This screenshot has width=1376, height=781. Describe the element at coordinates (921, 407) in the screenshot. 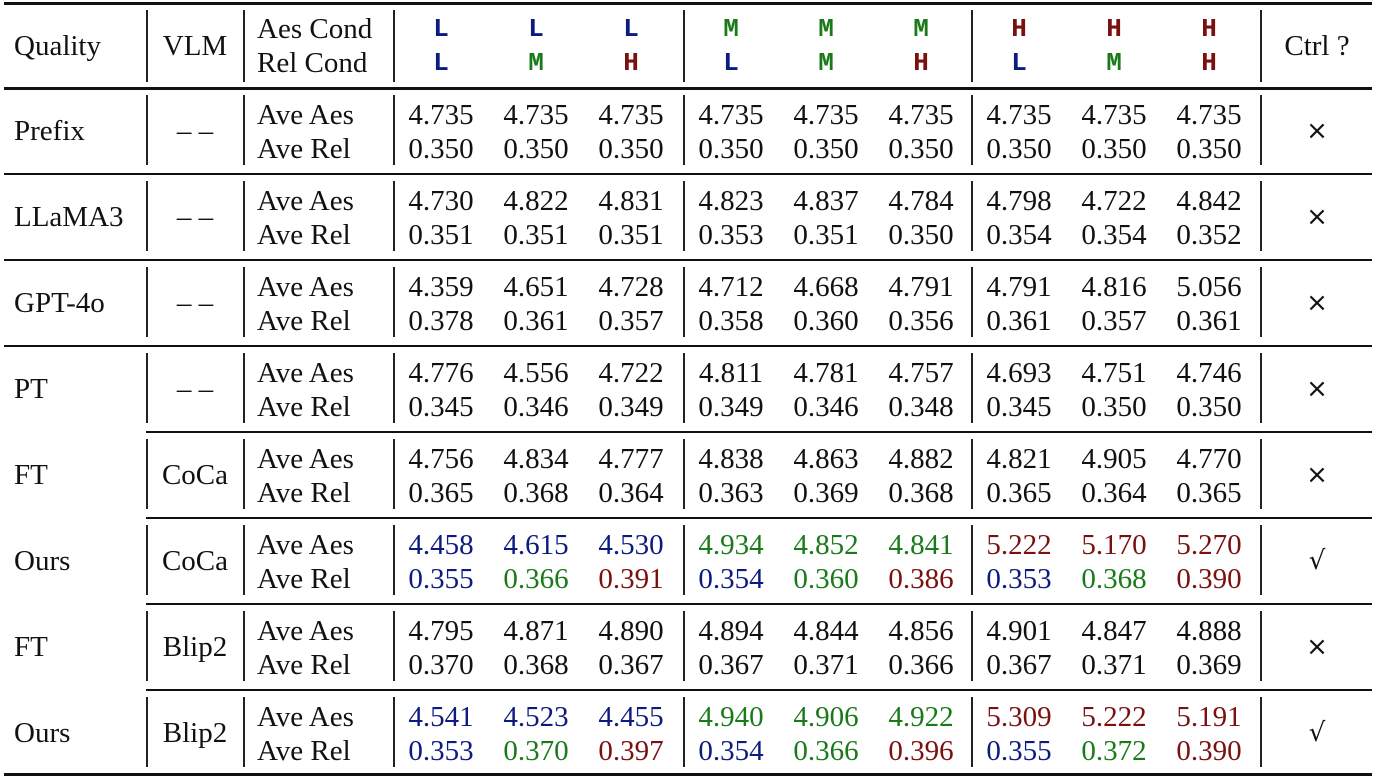

I see `rel-value: 0.348` at that location.